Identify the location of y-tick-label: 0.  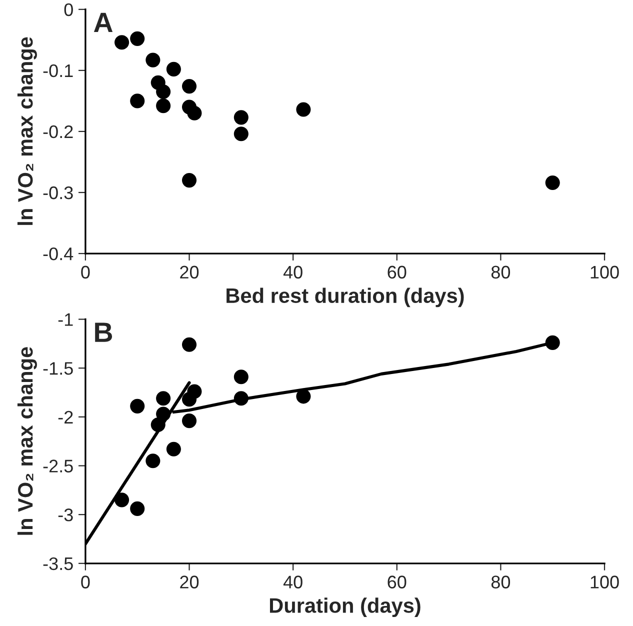
(68, 9).